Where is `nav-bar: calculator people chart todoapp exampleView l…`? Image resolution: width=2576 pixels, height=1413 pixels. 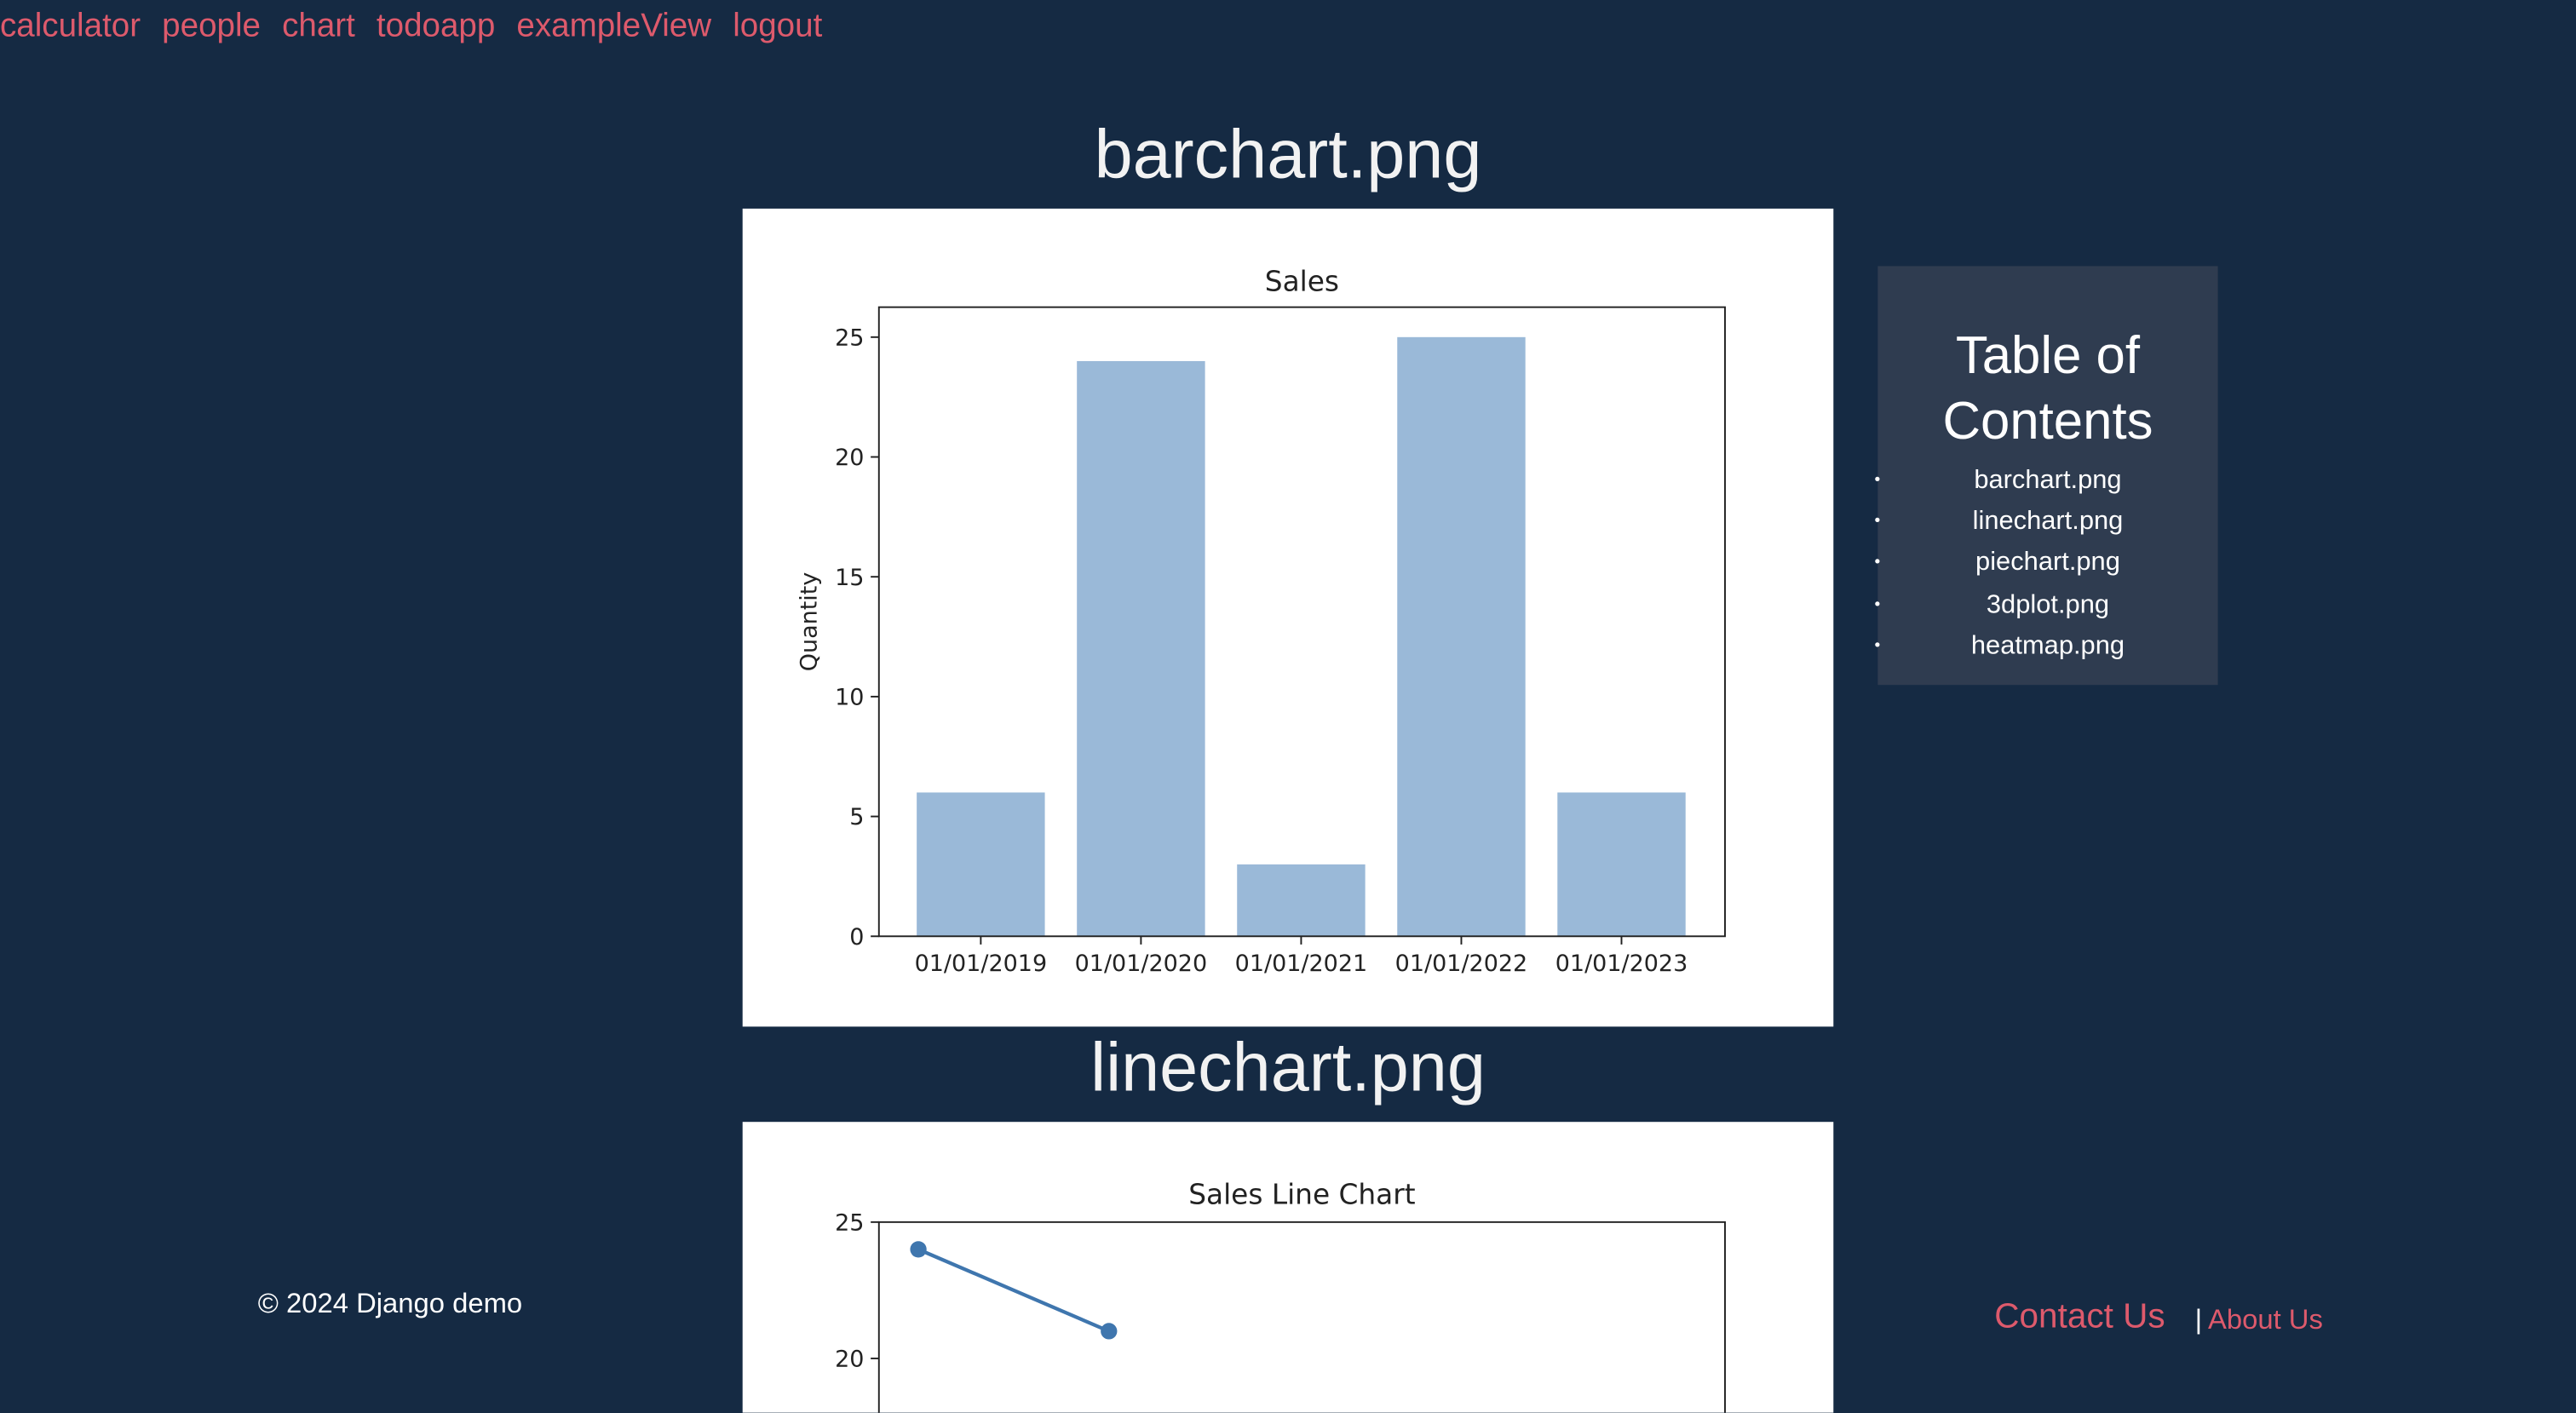 nav-bar: calculator people chart todoapp exampleView l… is located at coordinates (422, 28).